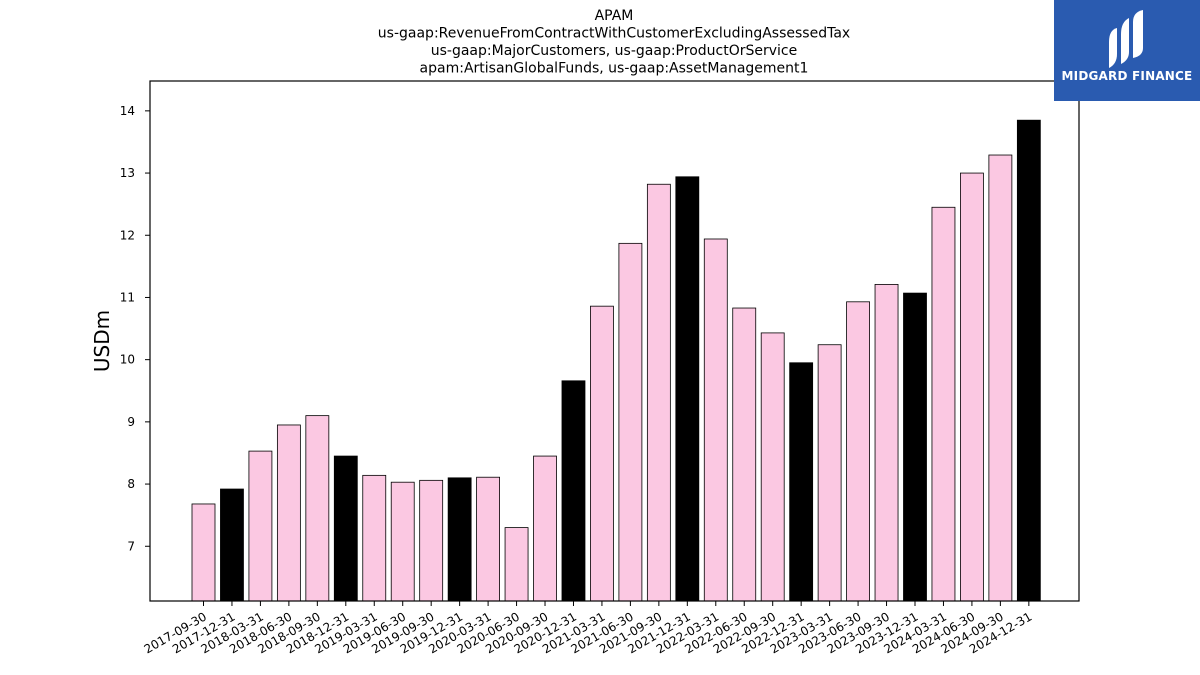 The height and width of the screenshot is (675, 1200). Describe the element at coordinates (1126, 39) in the screenshot. I see `midgard-logo-icon` at that location.